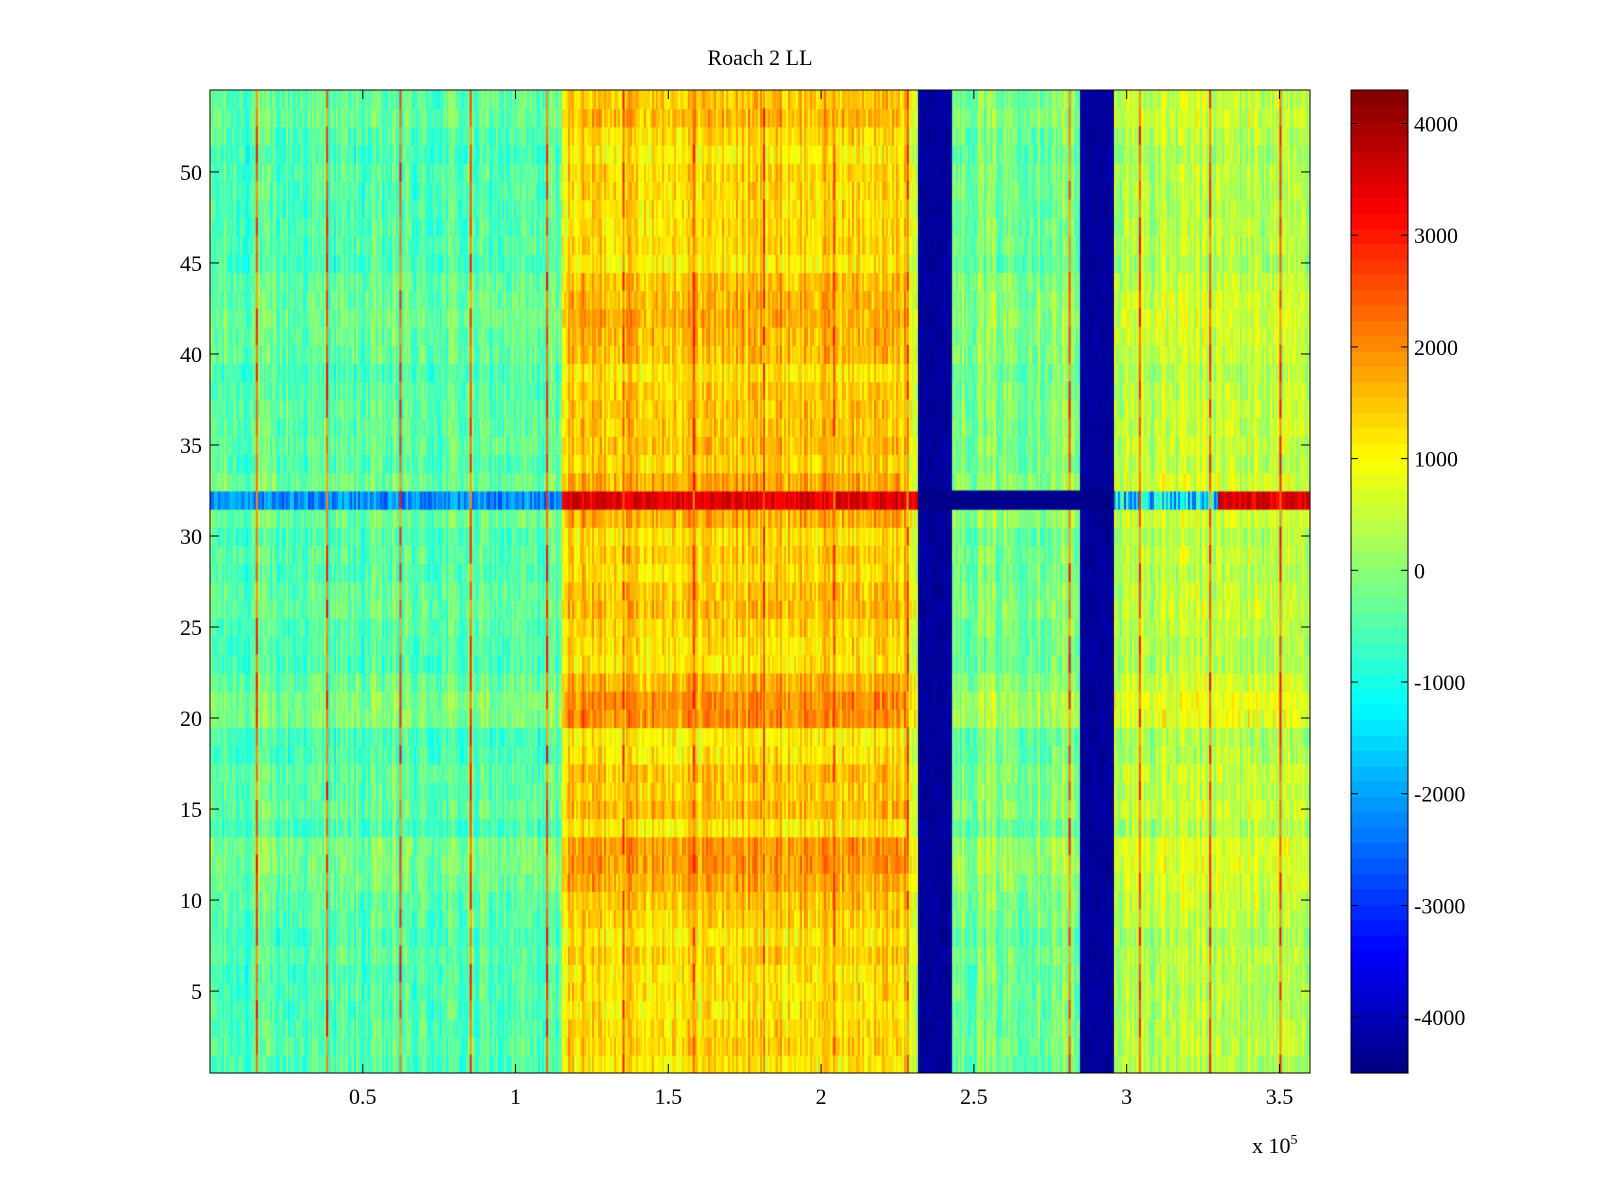 The width and height of the screenshot is (1600, 1200). What do you see at coordinates (669, 1096) in the screenshot?
I see `x-tick-label: 1.5` at bounding box center [669, 1096].